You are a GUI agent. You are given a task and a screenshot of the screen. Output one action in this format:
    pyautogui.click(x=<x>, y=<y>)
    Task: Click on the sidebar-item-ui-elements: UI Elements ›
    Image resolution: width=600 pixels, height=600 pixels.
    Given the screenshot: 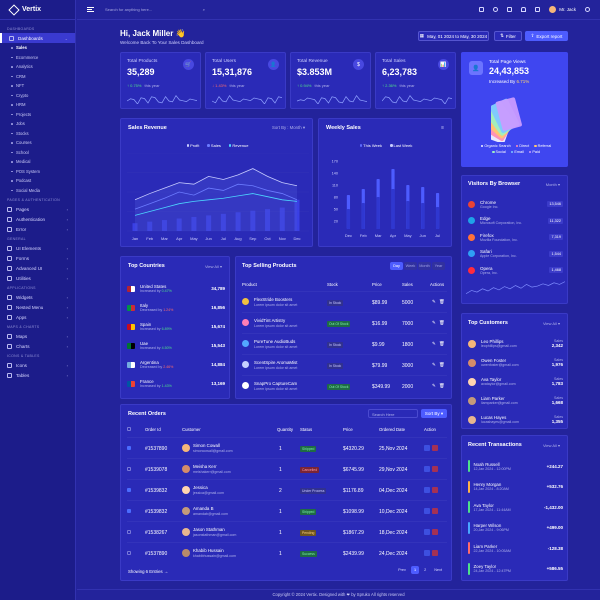 What is the action you would take?
    pyautogui.click(x=37, y=248)
    